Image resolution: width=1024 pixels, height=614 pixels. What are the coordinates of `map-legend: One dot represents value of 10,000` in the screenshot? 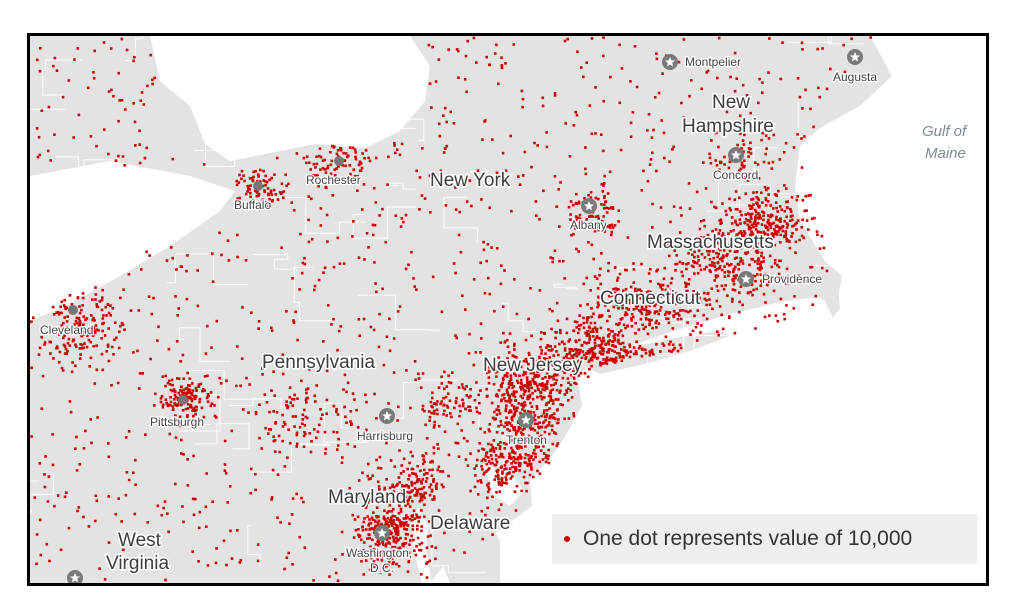 It's located at (764, 539).